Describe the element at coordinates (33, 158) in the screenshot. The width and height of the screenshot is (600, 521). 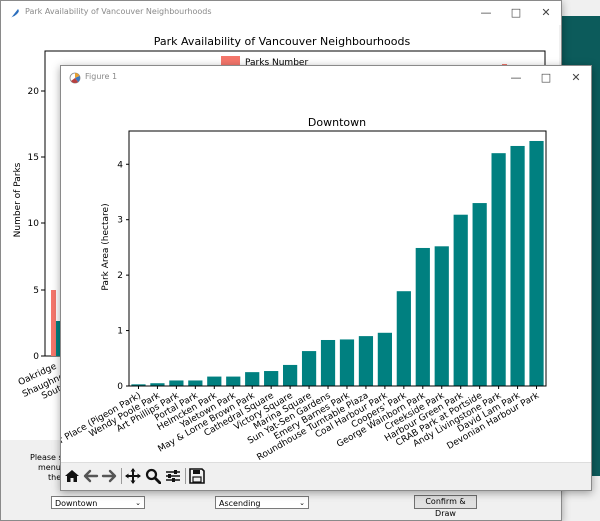
I see `main-ytick-label: 15` at that location.